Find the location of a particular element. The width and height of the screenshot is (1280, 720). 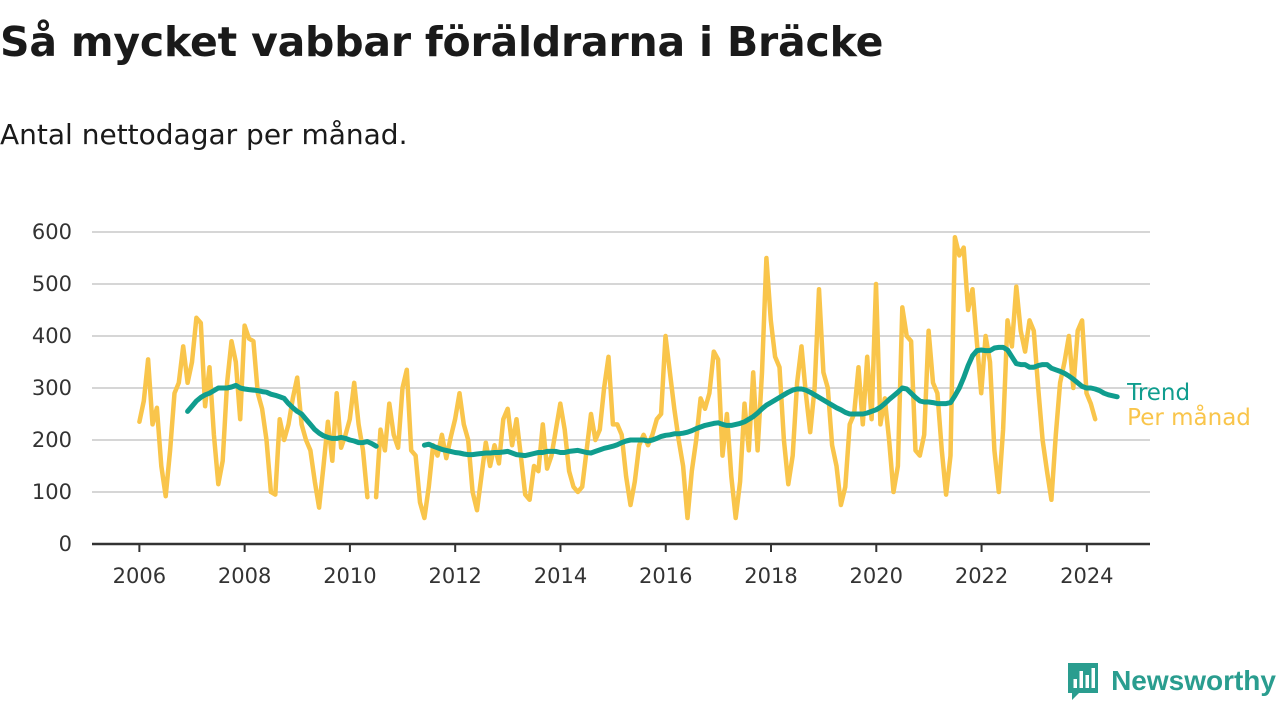

x-tick-label-2010: 2010 is located at coordinates (349, 576).